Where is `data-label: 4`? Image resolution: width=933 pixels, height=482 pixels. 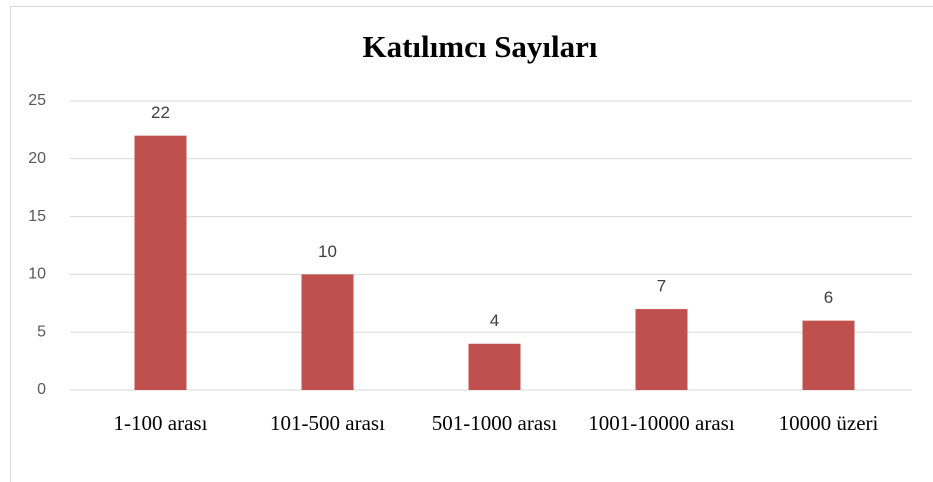 data-label: 4 is located at coordinates (494, 320).